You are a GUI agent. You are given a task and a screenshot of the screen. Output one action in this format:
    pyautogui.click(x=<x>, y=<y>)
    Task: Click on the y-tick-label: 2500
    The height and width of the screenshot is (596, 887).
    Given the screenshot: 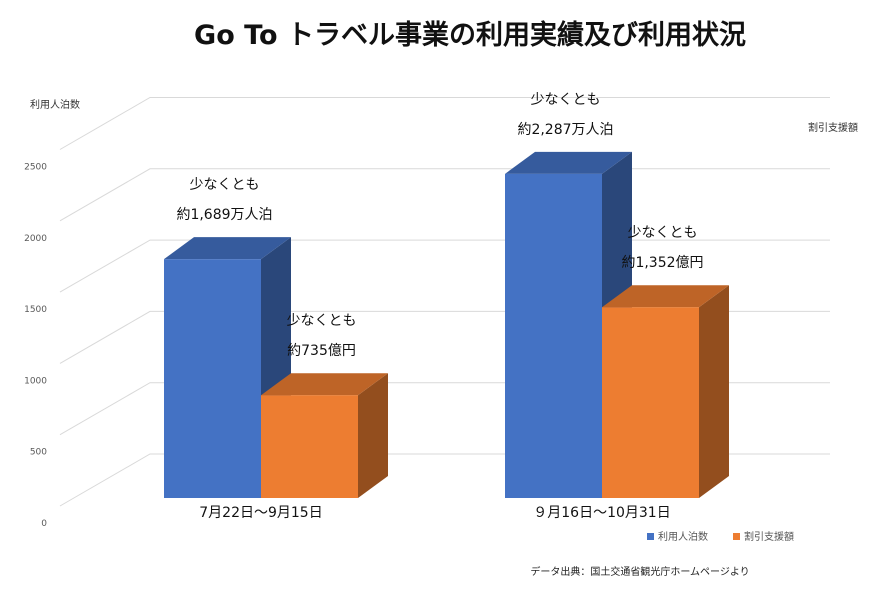 What is the action you would take?
    pyautogui.click(x=35, y=168)
    